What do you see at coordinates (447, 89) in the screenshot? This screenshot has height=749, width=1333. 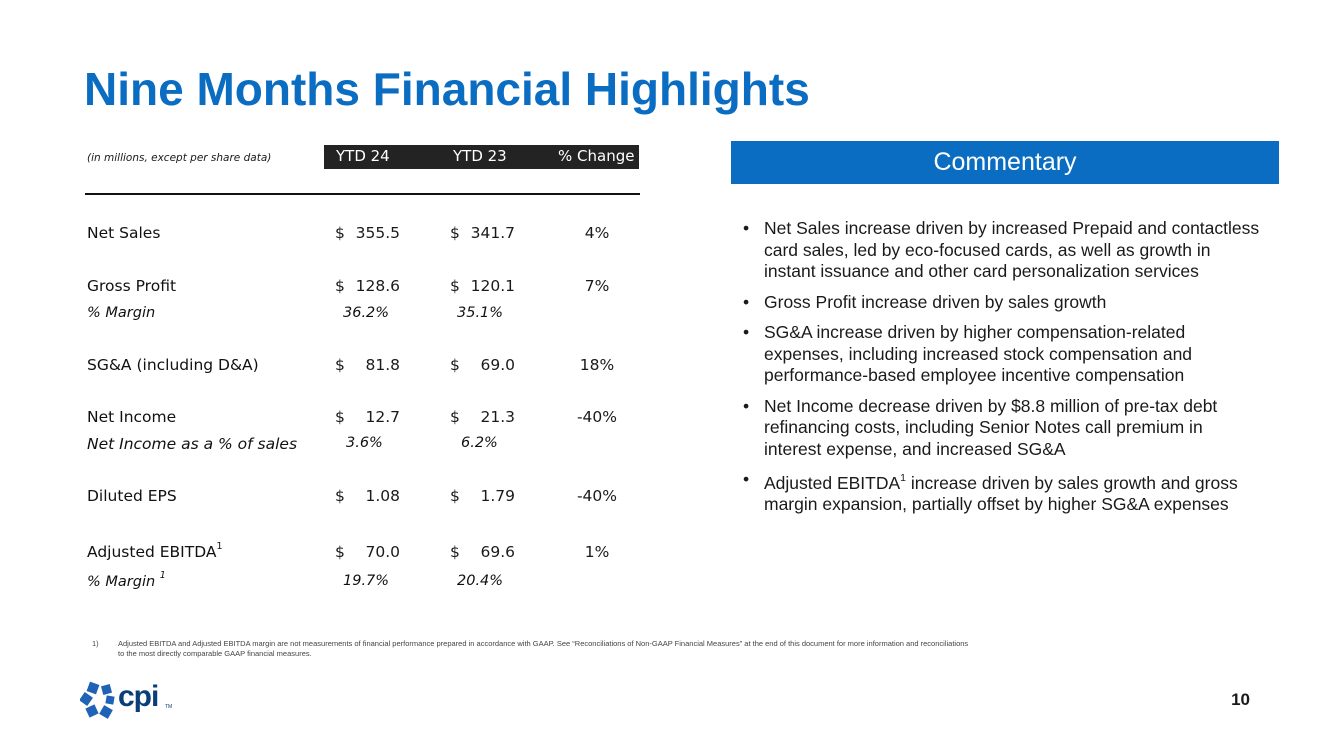 I see `page-title: Nine Months Financial Highlights` at bounding box center [447, 89].